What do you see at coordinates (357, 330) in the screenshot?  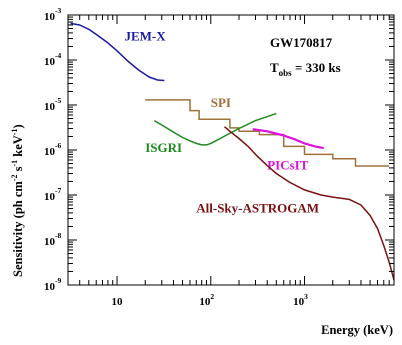 I see `x-axis-label: Energy (keV)` at bounding box center [357, 330].